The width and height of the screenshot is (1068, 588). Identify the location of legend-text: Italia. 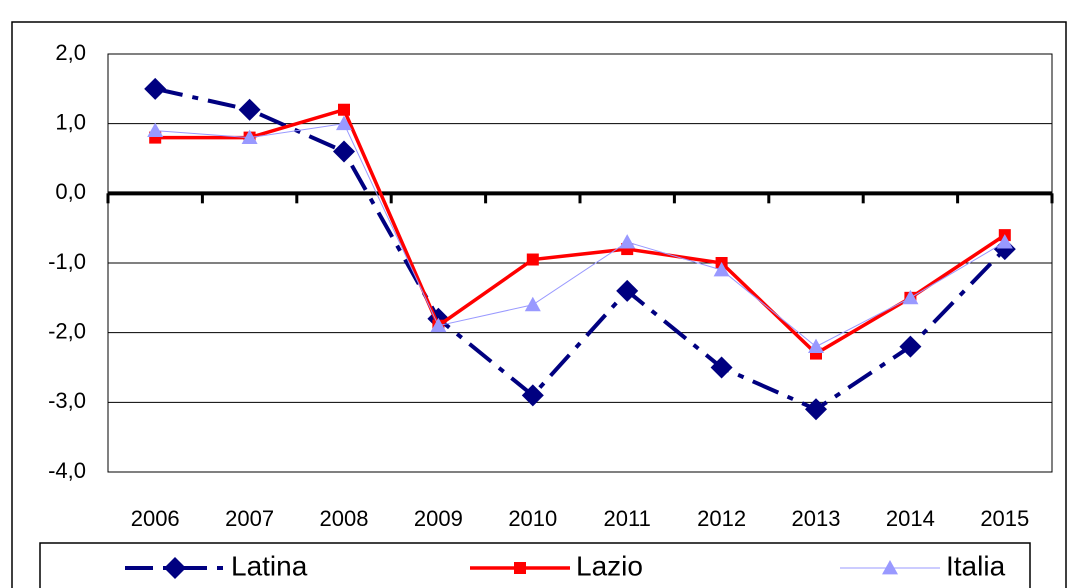
(976, 565).